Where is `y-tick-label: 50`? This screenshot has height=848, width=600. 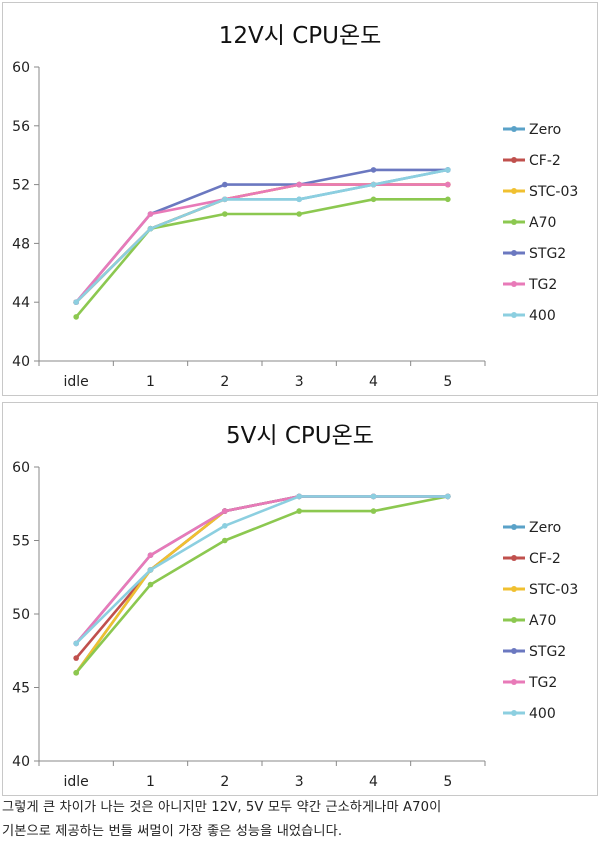
y-tick-label: 50 is located at coordinates (21, 615).